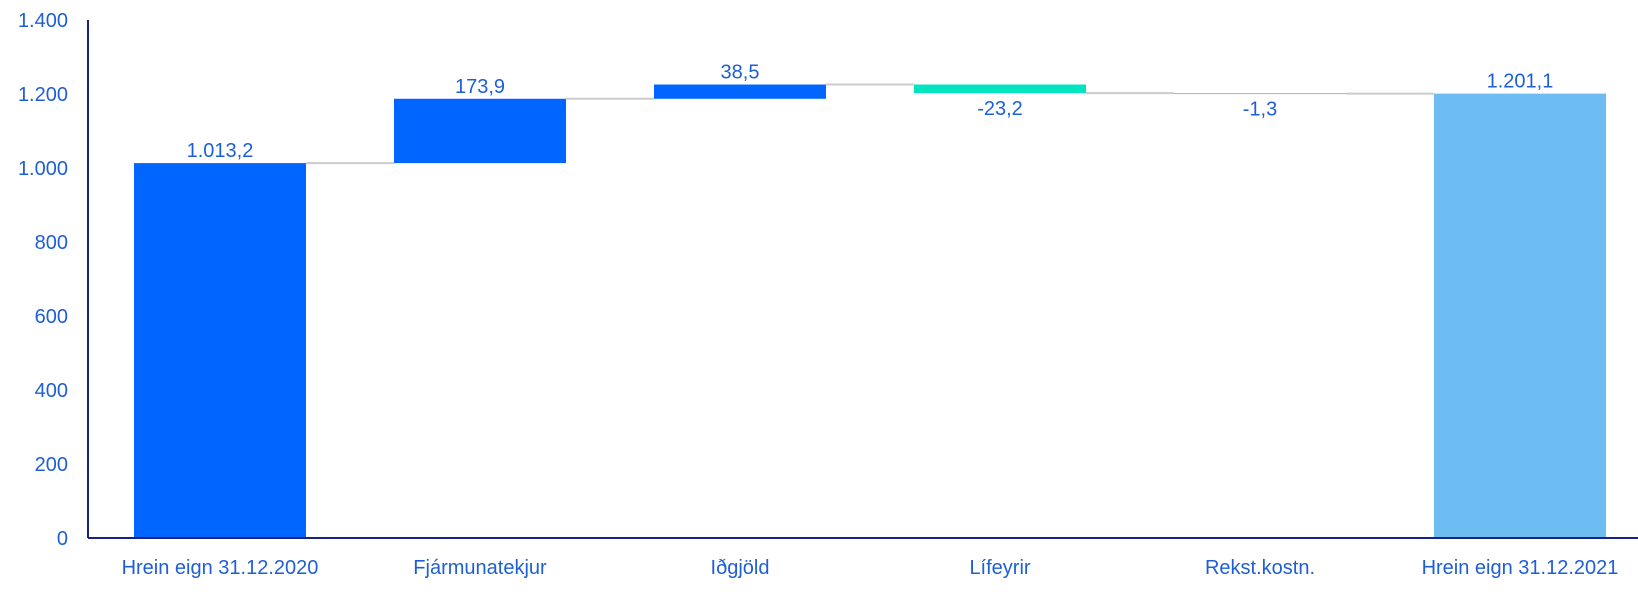  Describe the element at coordinates (1260, 110) in the screenshot. I see `data-label: -1,3` at that location.